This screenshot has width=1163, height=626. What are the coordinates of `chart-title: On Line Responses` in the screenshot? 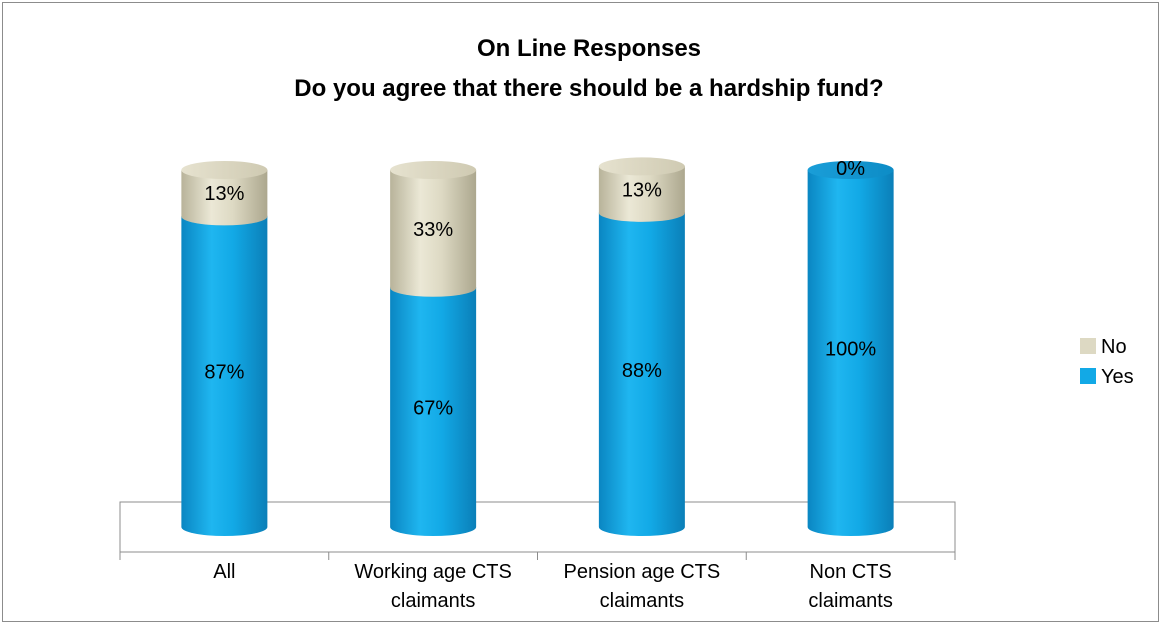 It's located at (589, 48).